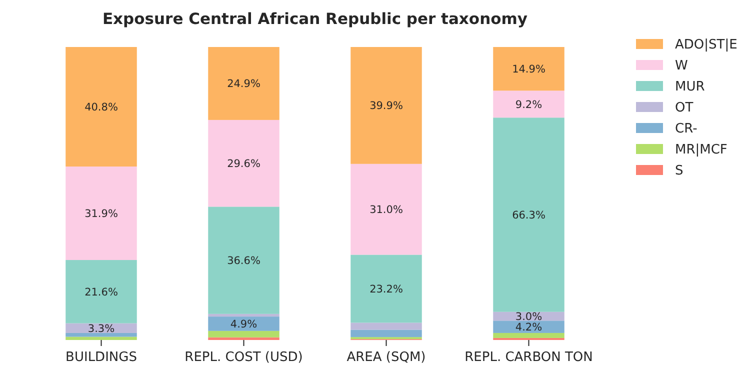  I want to click on data-label: 66.3%, so click(529, 215).